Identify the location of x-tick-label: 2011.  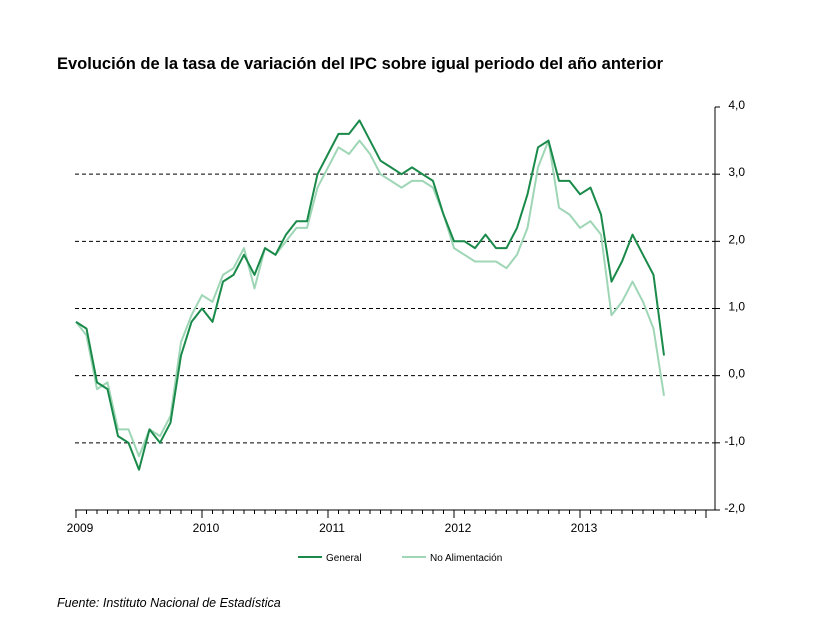
(332, 528).